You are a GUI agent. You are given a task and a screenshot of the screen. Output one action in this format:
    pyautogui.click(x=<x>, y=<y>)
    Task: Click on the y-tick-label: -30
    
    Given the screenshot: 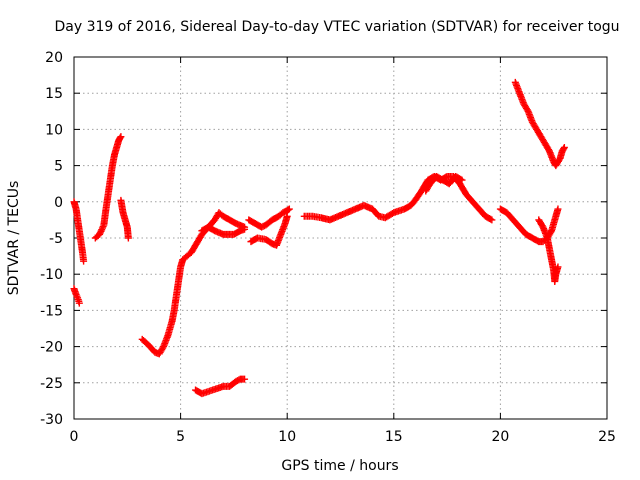 What is the action you would take?
    pyautogui.click(x=51, y=420)
    